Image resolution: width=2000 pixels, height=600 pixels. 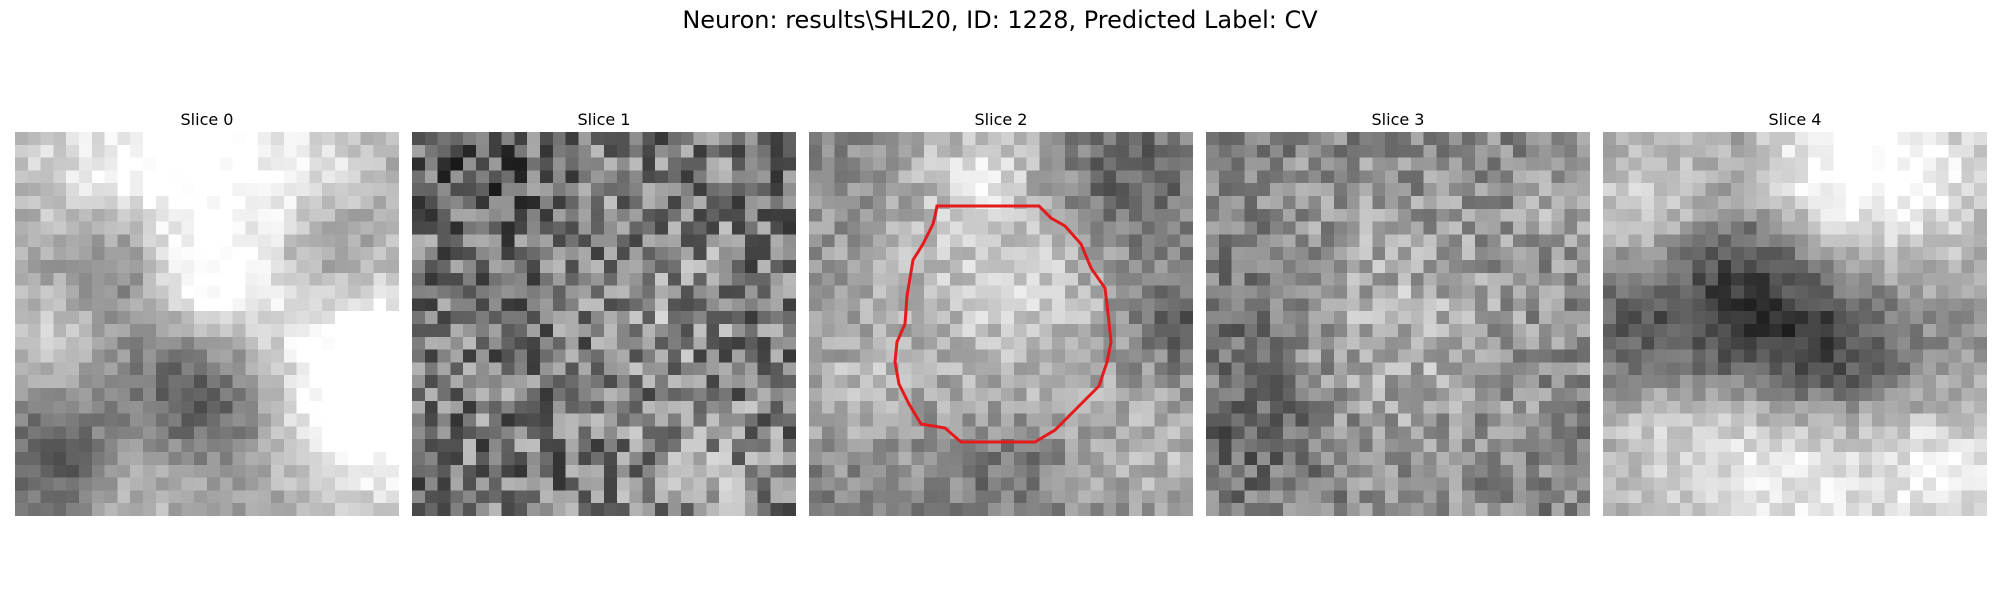 I want to click on slice-panel-1: Slice 1, so click(x=604, y=312).